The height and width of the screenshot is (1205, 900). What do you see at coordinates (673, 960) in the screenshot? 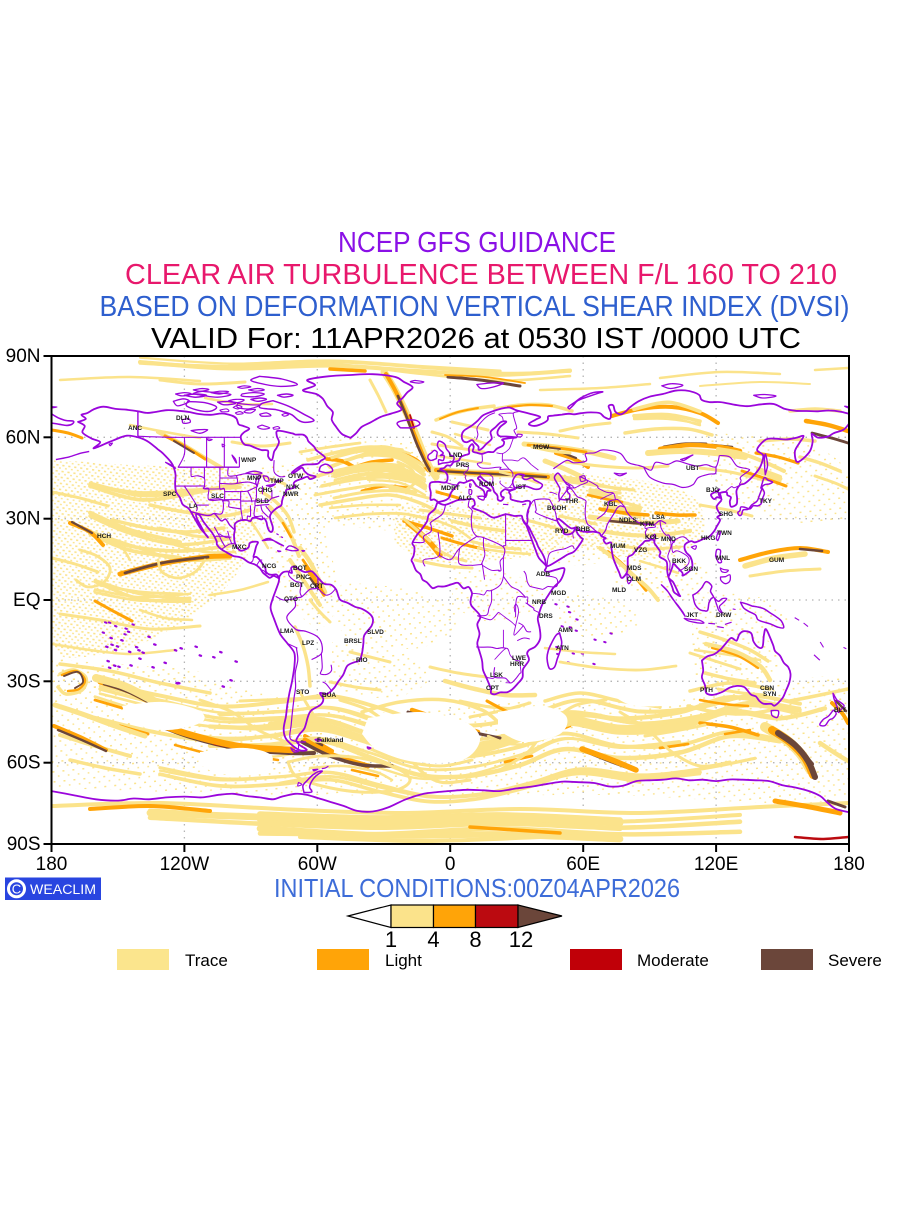
I see `svg-text: Moderate` at bounding box center [673, 960].